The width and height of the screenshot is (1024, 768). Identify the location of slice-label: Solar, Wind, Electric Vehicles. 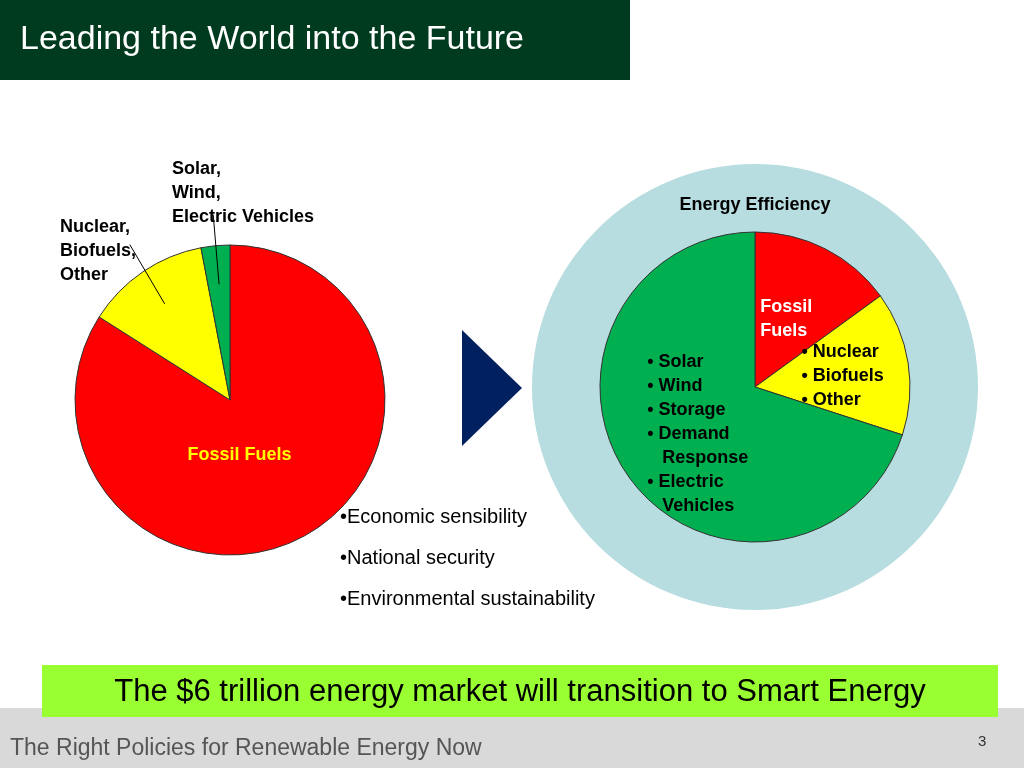
(243, 192).